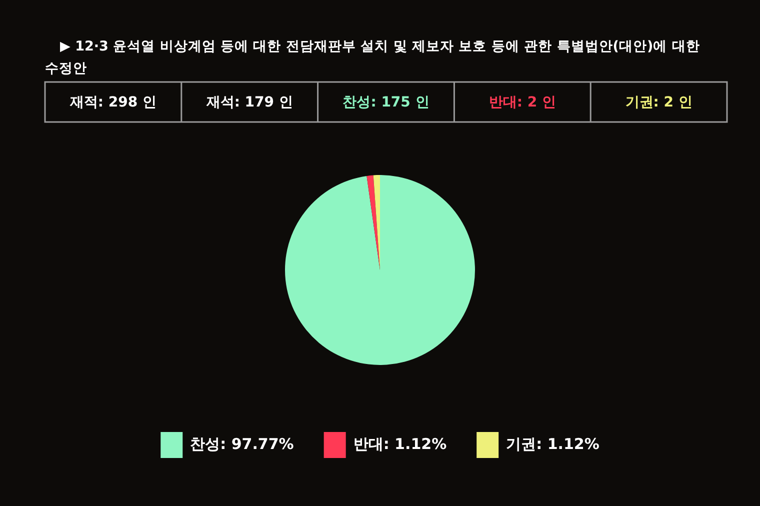 Image resolution: width=760 pixels, height=506 pixels. I want to click on text: 재석: 179 인, so click(249, 102).